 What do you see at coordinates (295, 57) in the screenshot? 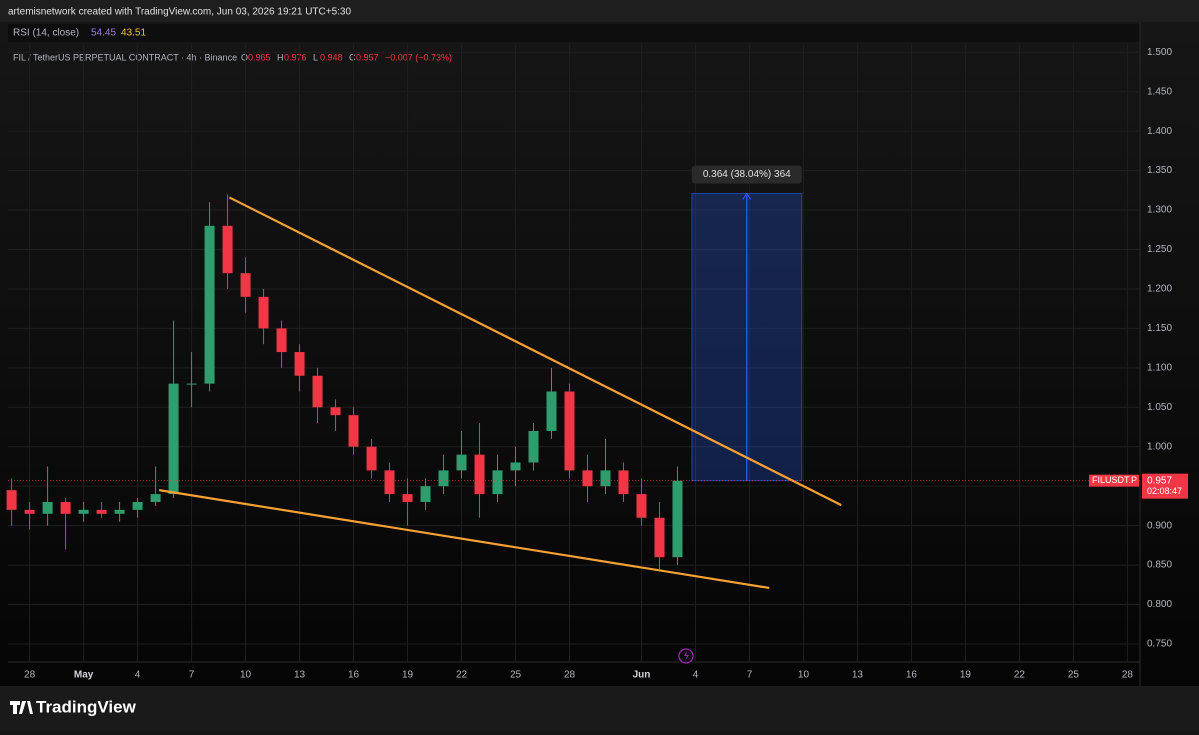
I see `ohlc-value: 0.976` at bounding box center [295, 57].